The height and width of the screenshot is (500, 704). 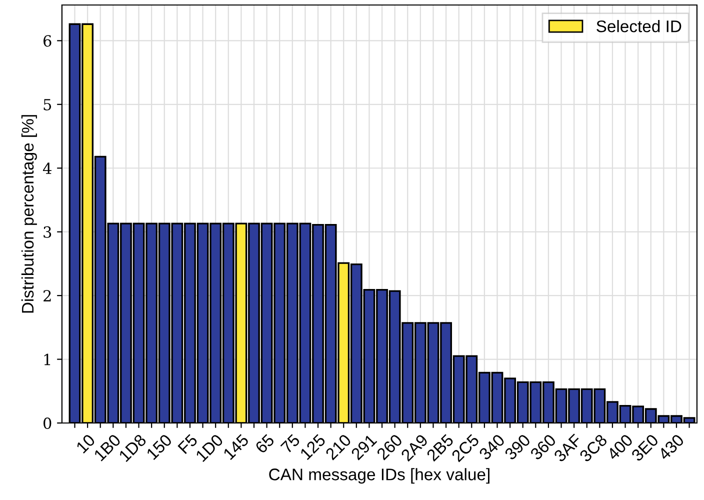 I want to click on x-tick-label: 75, so click(x=290, y=444).